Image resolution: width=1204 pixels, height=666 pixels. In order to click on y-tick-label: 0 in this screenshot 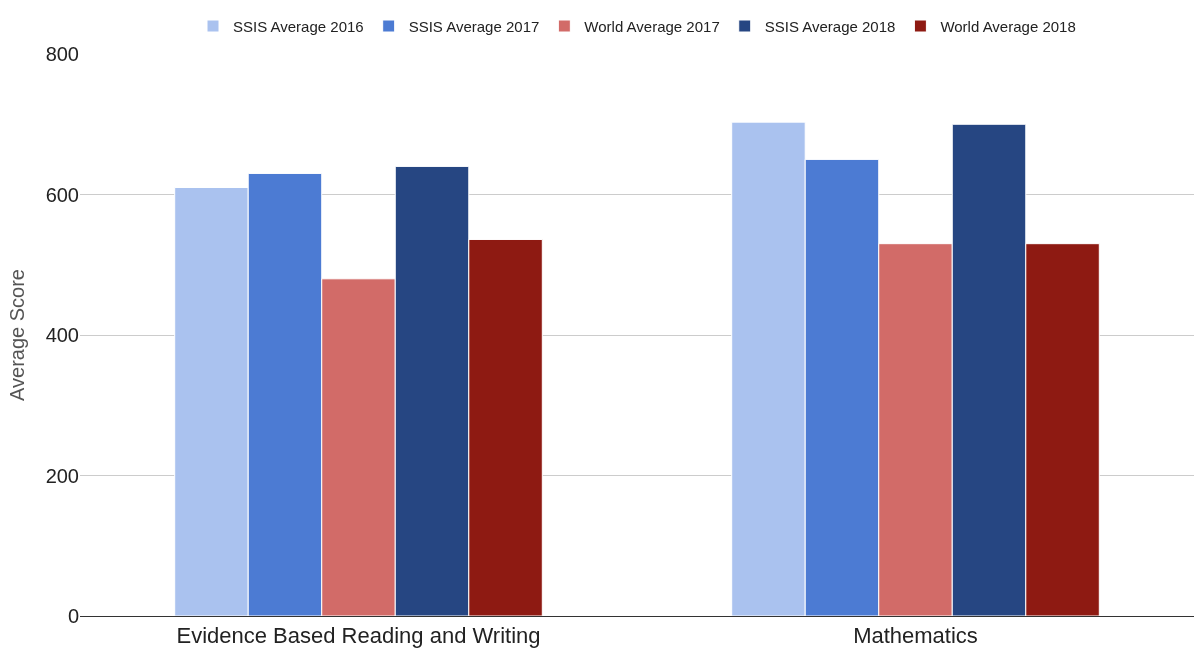, I will do `click(73, 616)`.